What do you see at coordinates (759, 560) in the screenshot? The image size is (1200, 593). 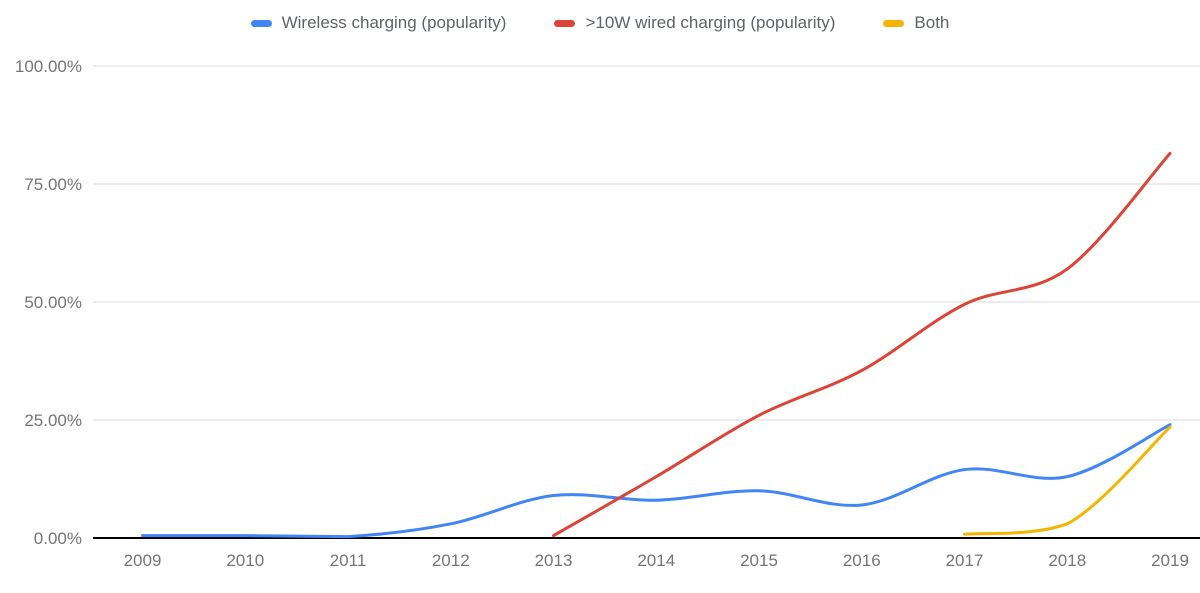 I see `x-tick-label-2015: 2015` at bounding box center [759, 560].